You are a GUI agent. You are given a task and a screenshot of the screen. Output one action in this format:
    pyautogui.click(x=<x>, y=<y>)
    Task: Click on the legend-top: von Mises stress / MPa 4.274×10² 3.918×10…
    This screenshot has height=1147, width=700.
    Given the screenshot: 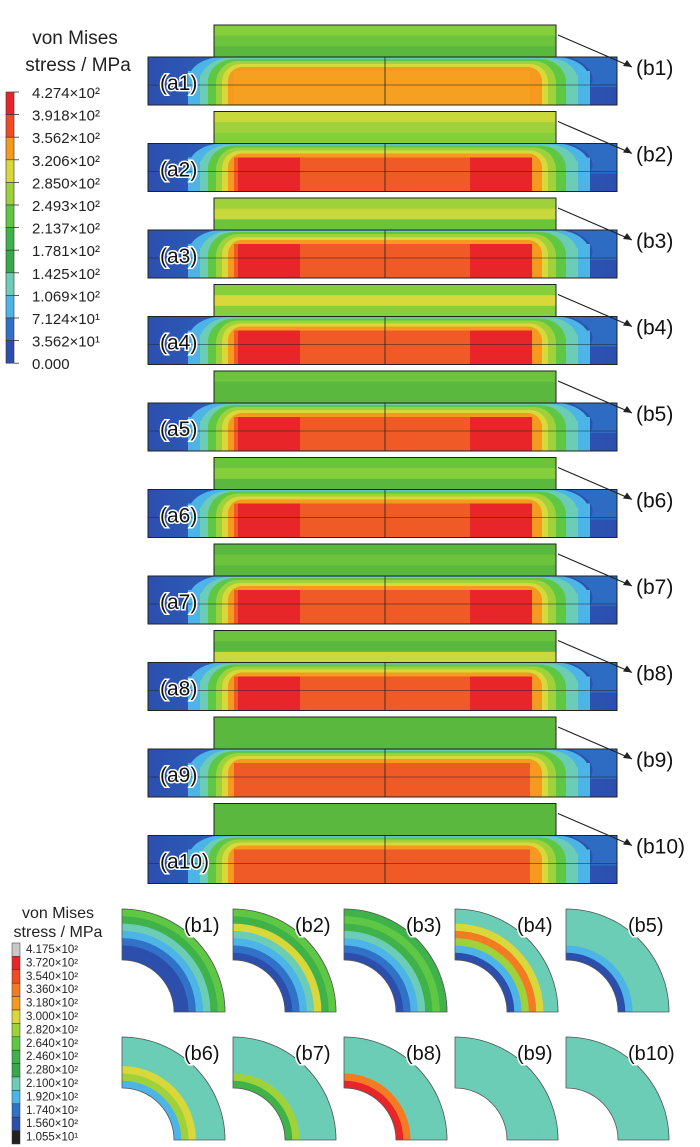 What is the action you would take?
    pyautogui.click(x=68, y=200)
    